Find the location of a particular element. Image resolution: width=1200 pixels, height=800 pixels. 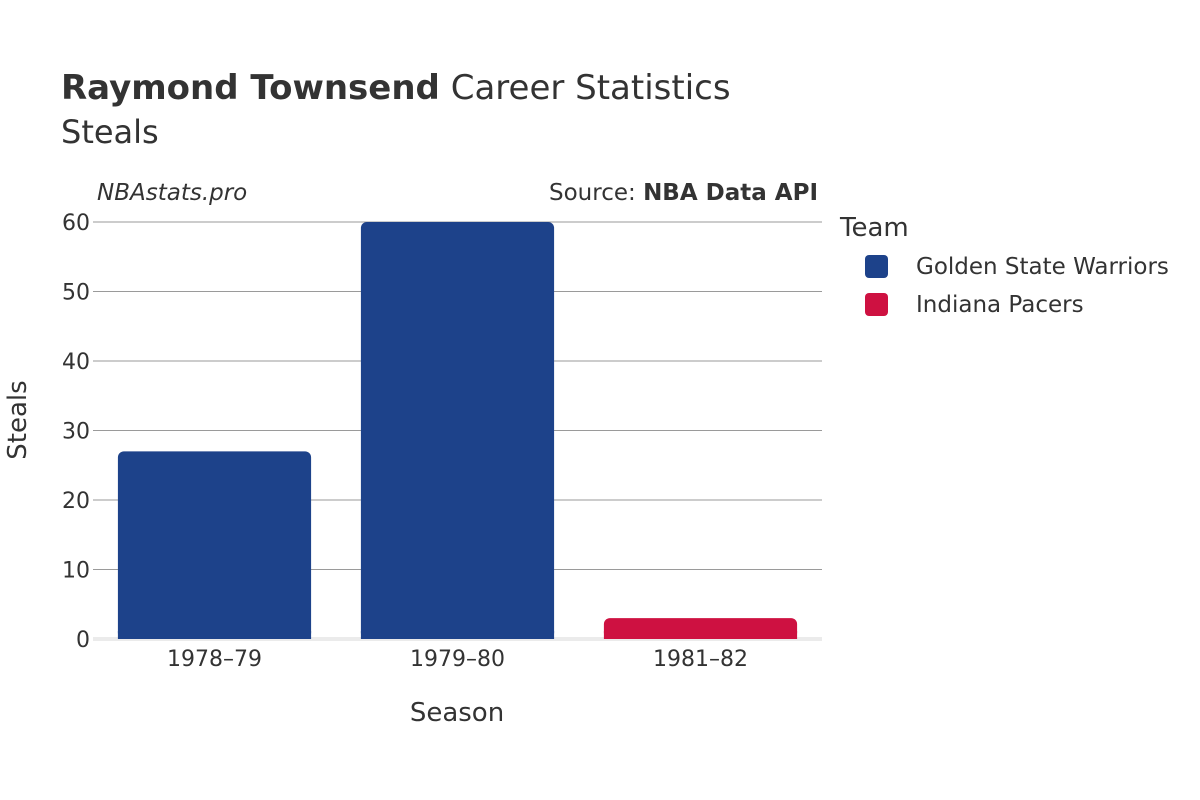

title-line: Raymond Townsend Career Statistics is located at coordinates (396, 88).